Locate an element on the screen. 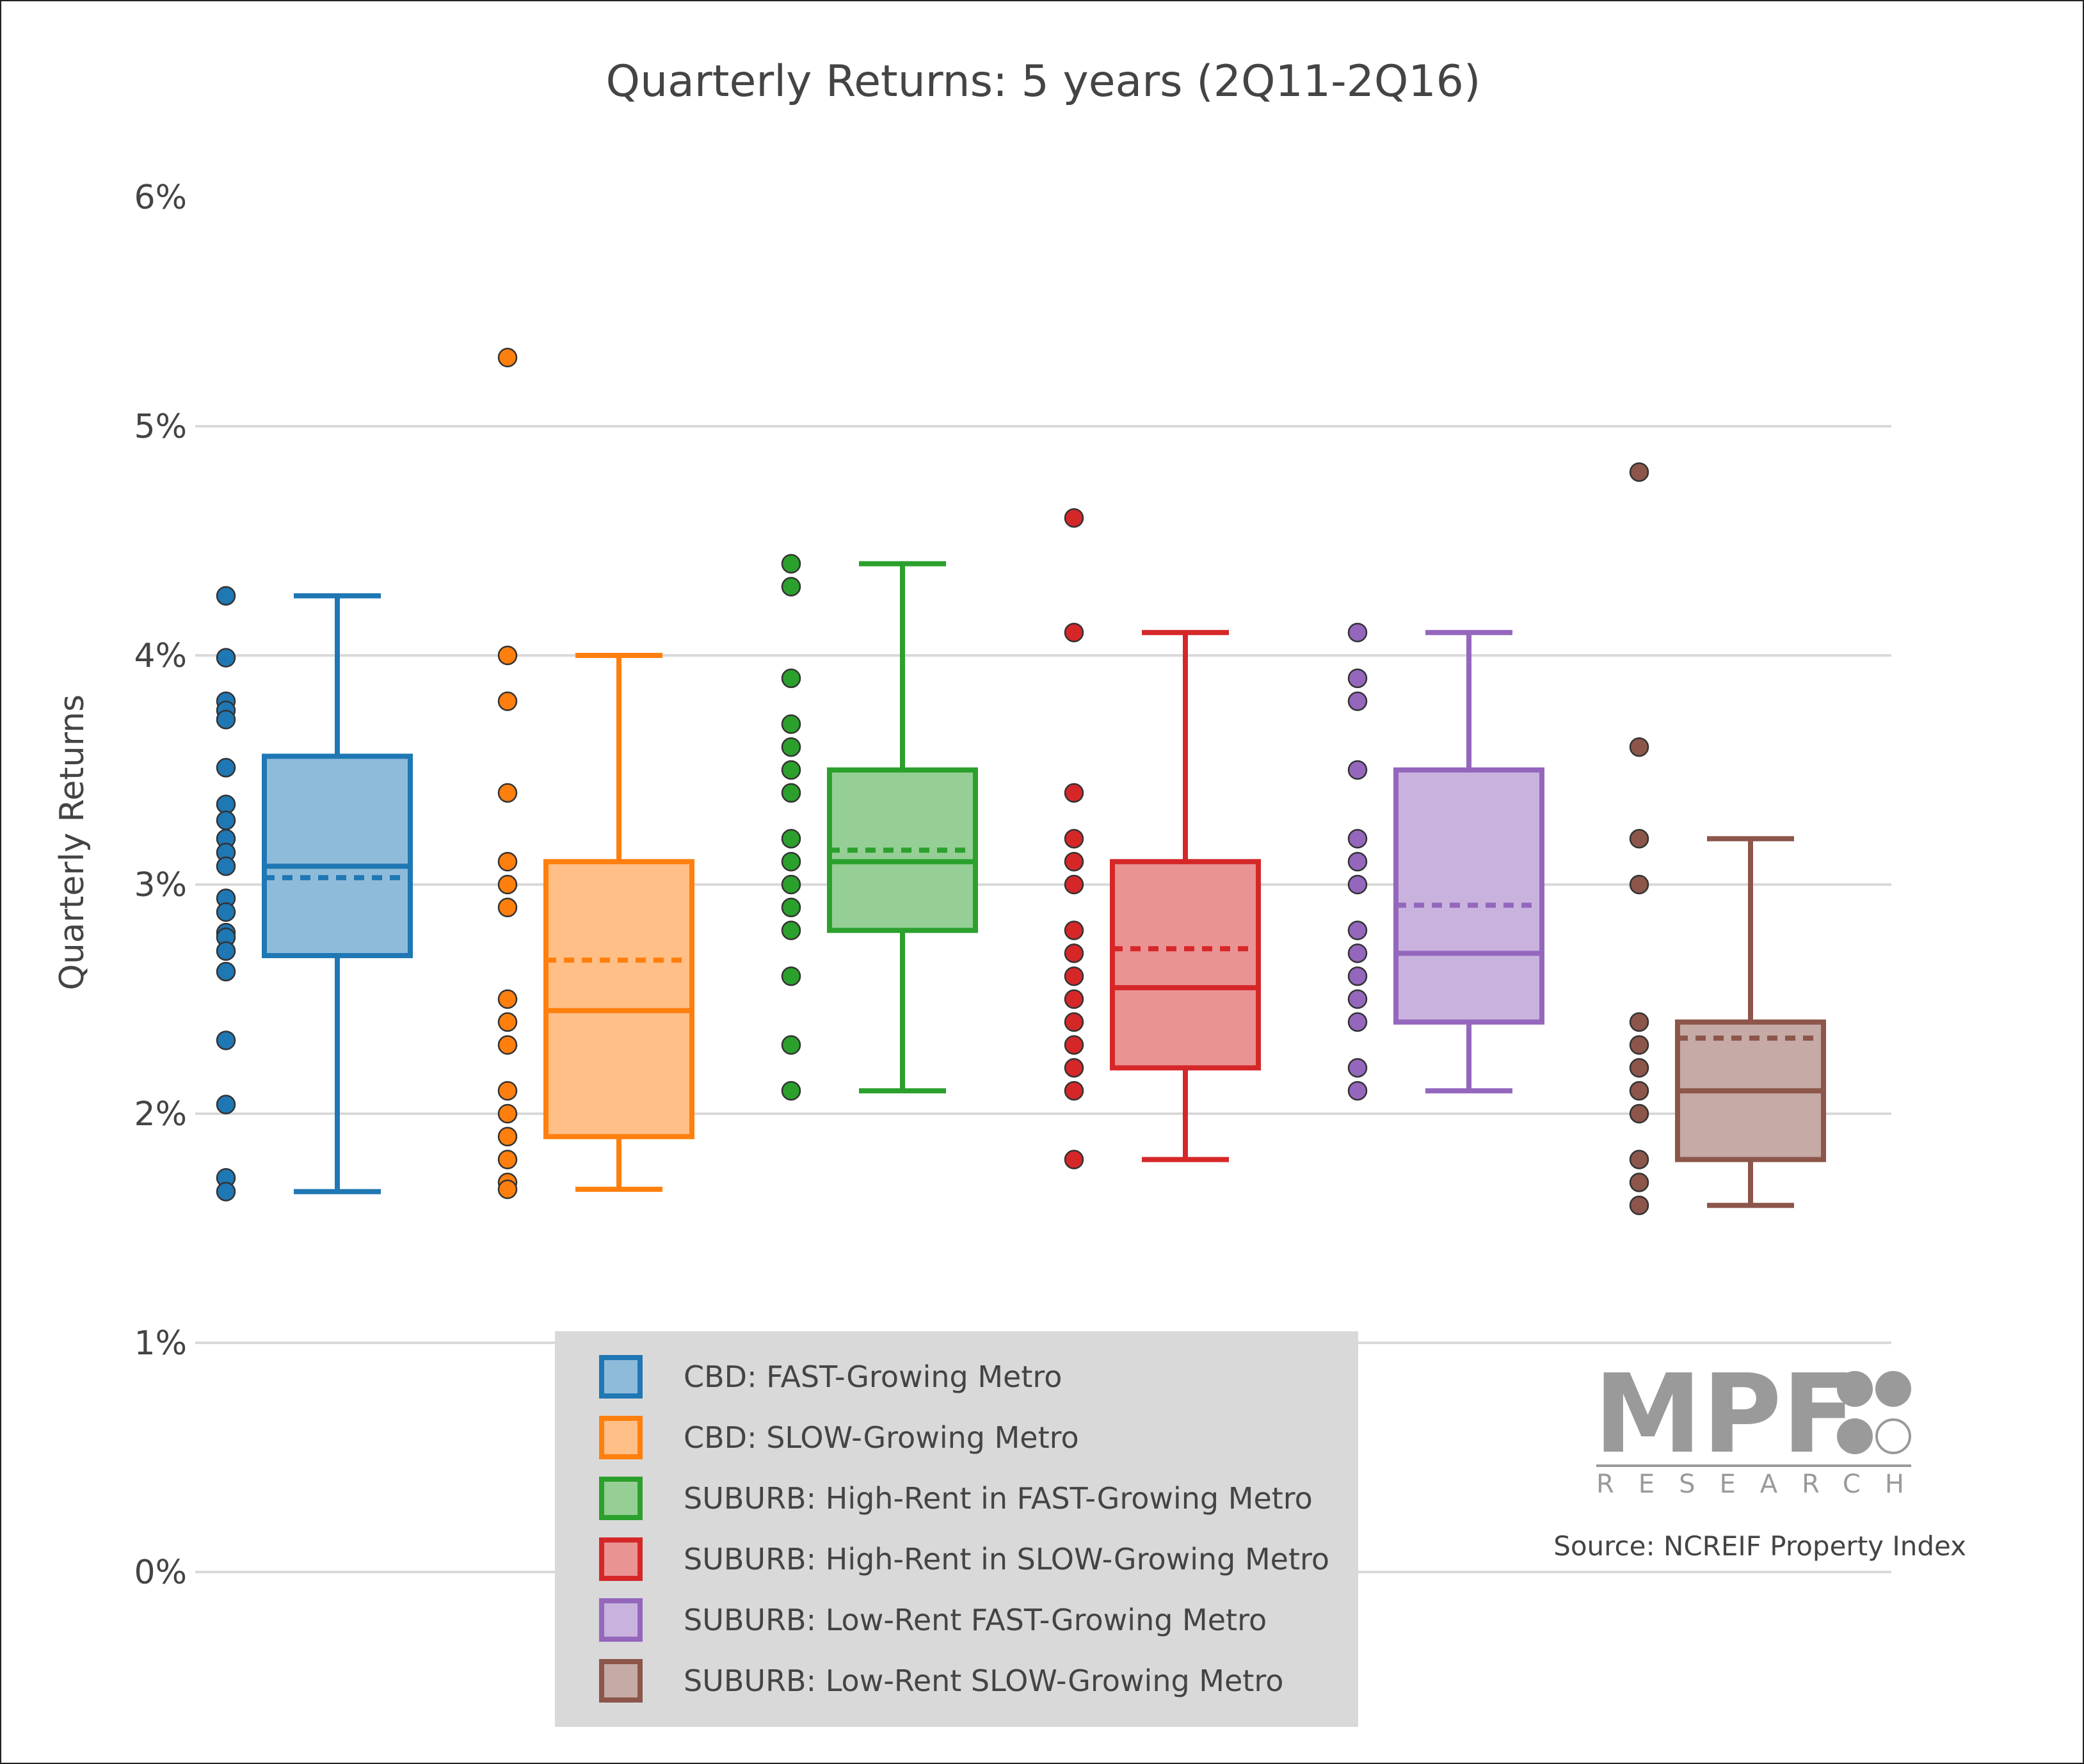 This screenshot has width=2084, height=1764. y-tick-label: 1% is located at coordinates (161, 1343).